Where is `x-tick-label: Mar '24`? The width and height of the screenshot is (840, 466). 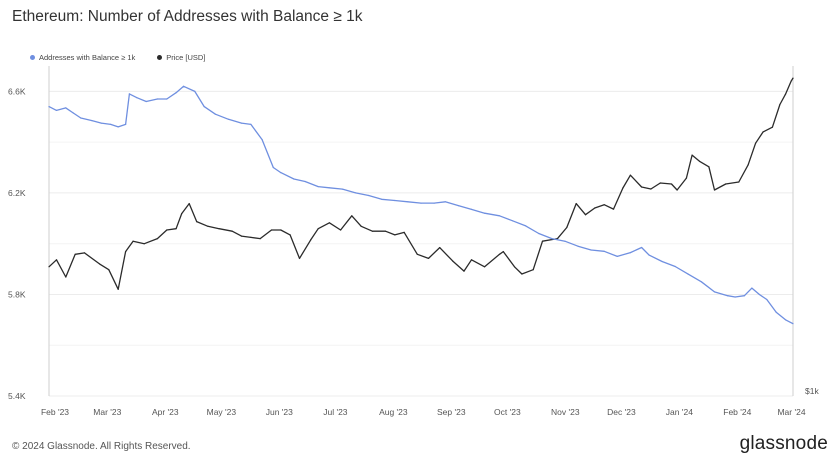 x-tick-label: Mar '24 is located at coordinates (791, 412).